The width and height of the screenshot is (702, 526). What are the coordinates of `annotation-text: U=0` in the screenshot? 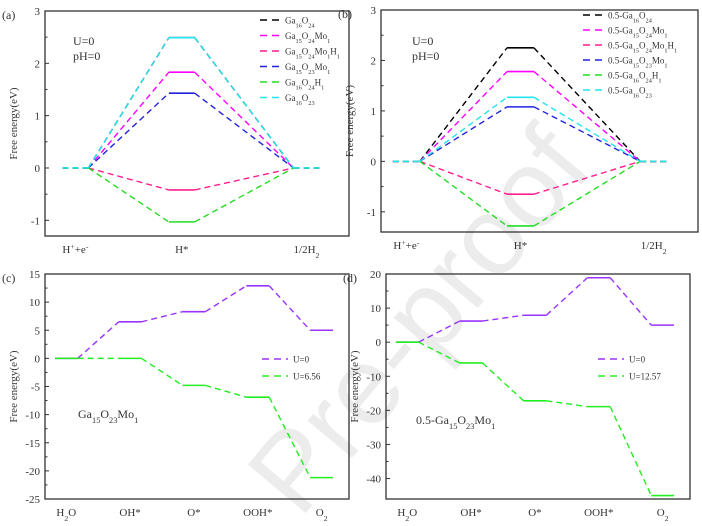 It's located at (83, 41).